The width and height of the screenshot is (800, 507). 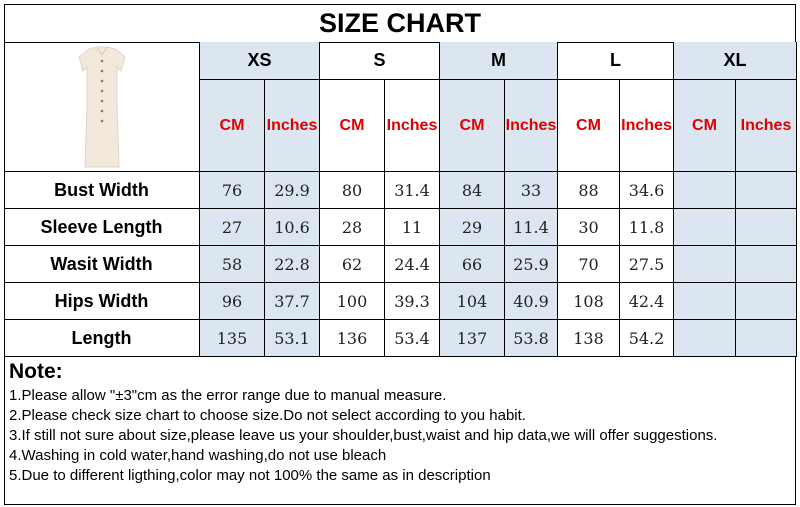 What do you see at coordinates (412, 190) in the screenshot?
I see `table-cell: 31.4` at bounding box center [412, 190].